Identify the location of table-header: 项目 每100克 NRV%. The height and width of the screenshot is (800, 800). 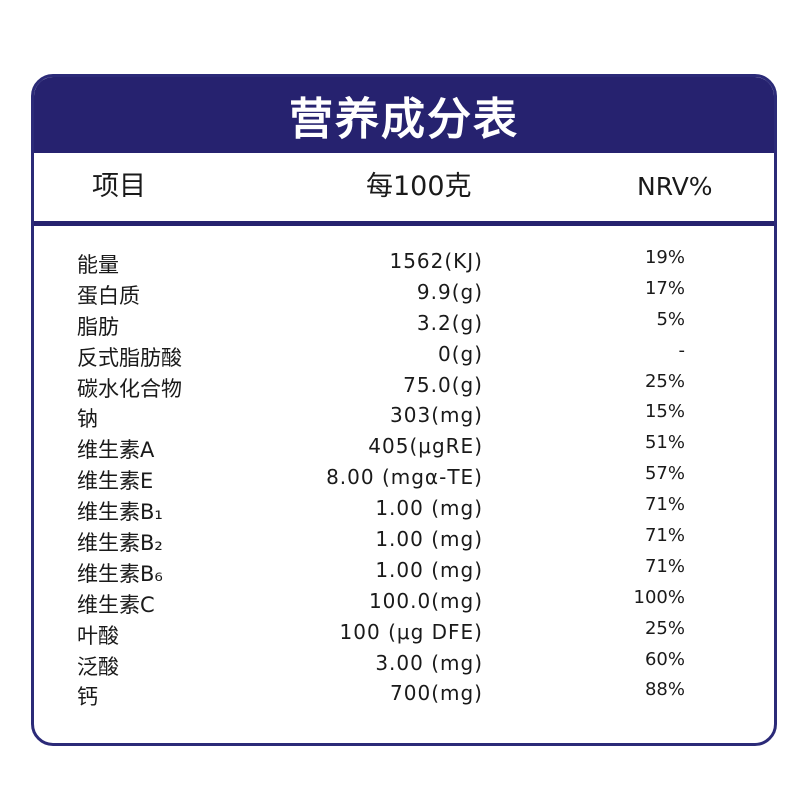
(404, 187).